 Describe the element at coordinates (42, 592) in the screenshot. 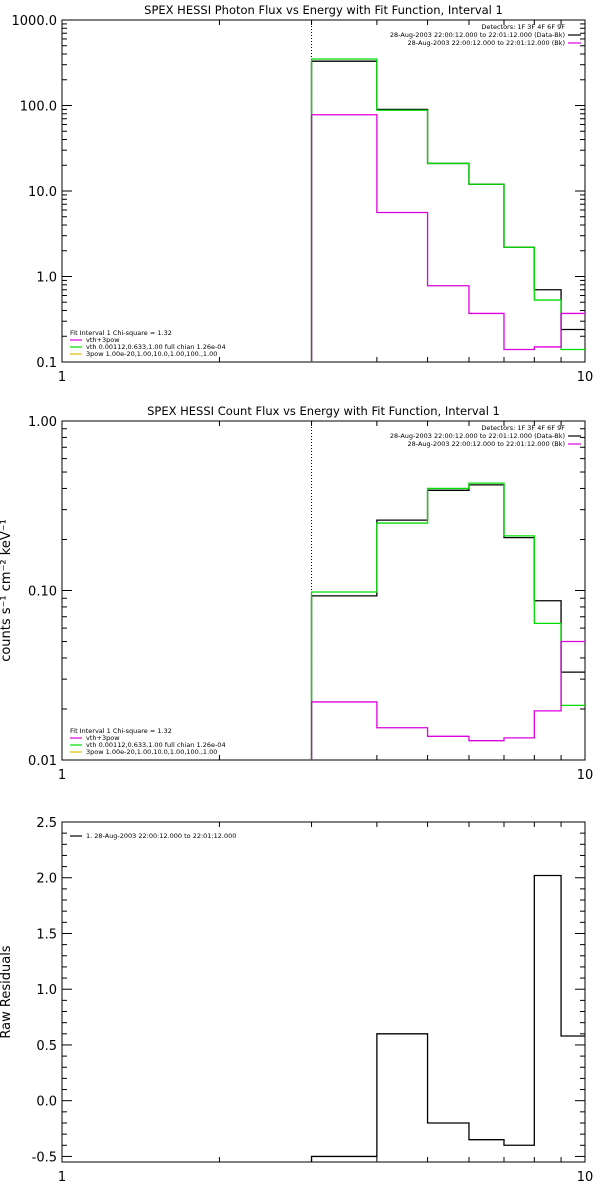

I see `y-tick-label: 0.10` at that location.